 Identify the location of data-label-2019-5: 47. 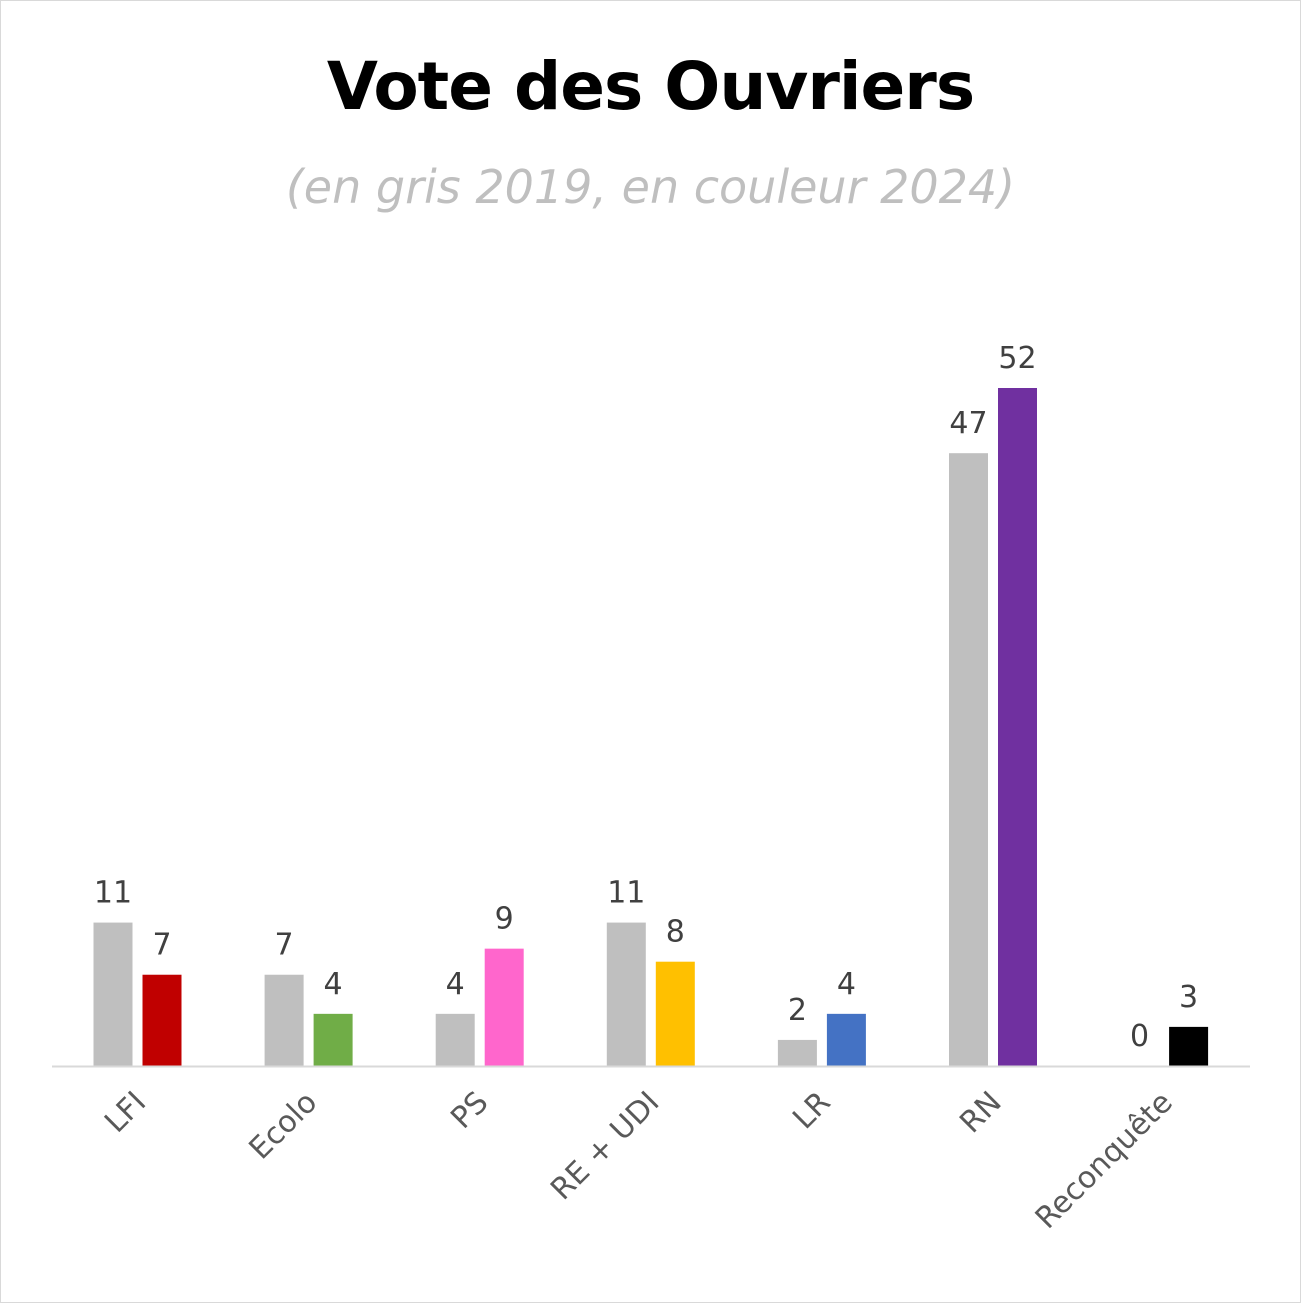
(968, 423).